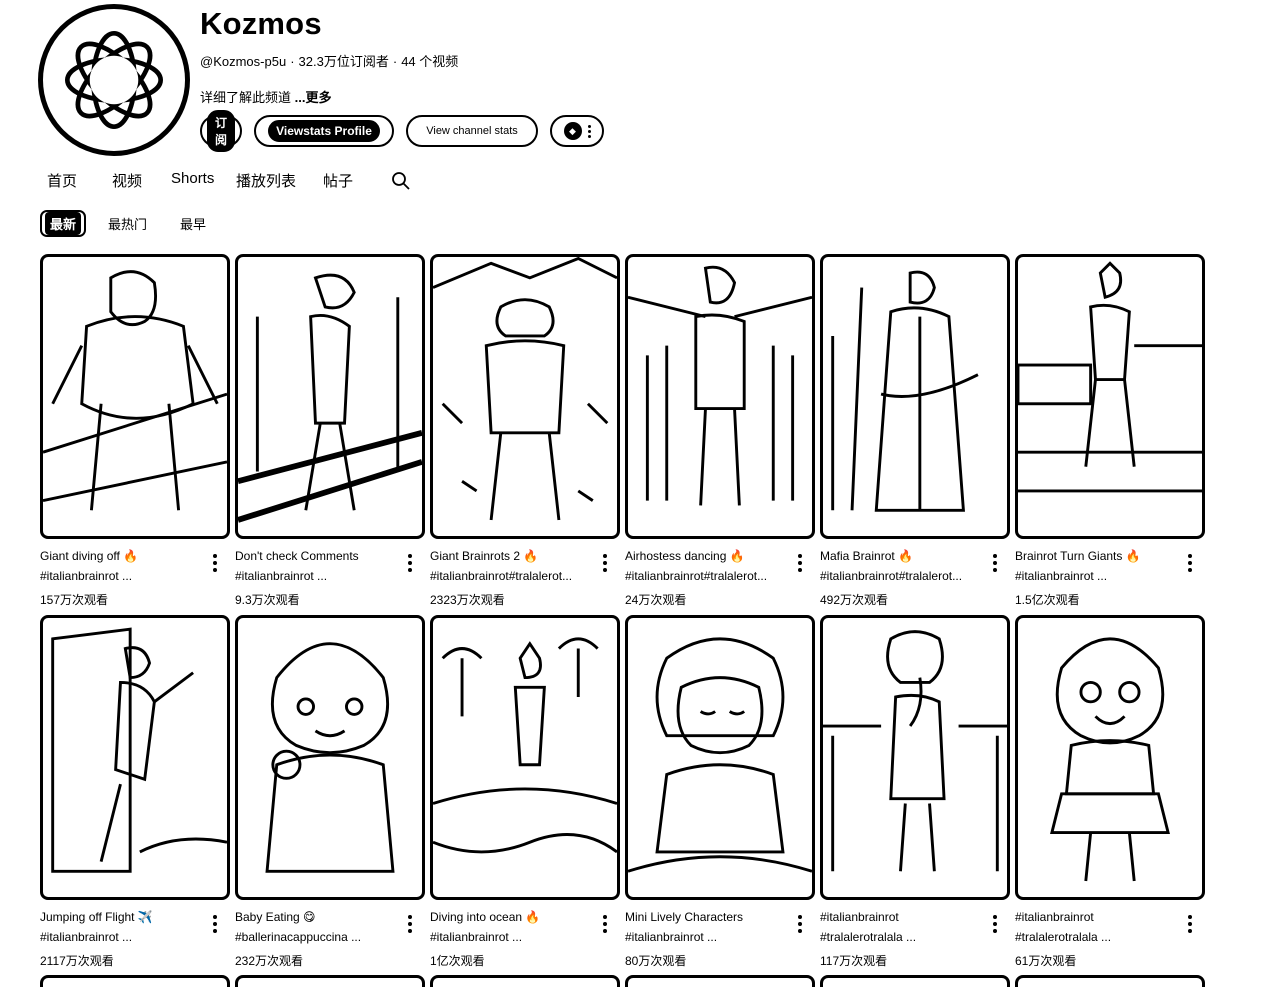 This screenshot has width=1280, height=987. What do you see at coordinates (1047, 600) in the screenshot?
I see `short-views: 1.5亿次观看` at bounding box center [1047, 600].